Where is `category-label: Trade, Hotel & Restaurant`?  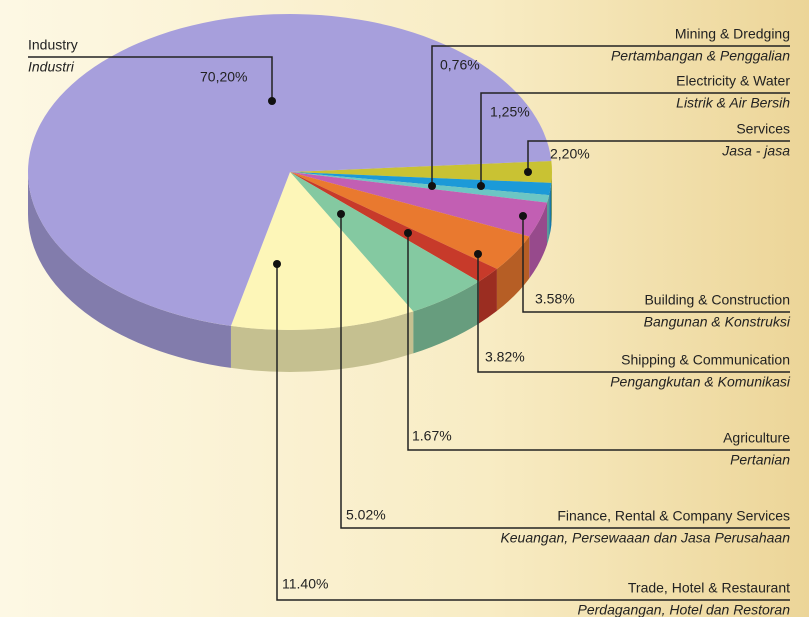
category-label: Trade, Hotel & Restaurant is located at coordinates (709, 588).